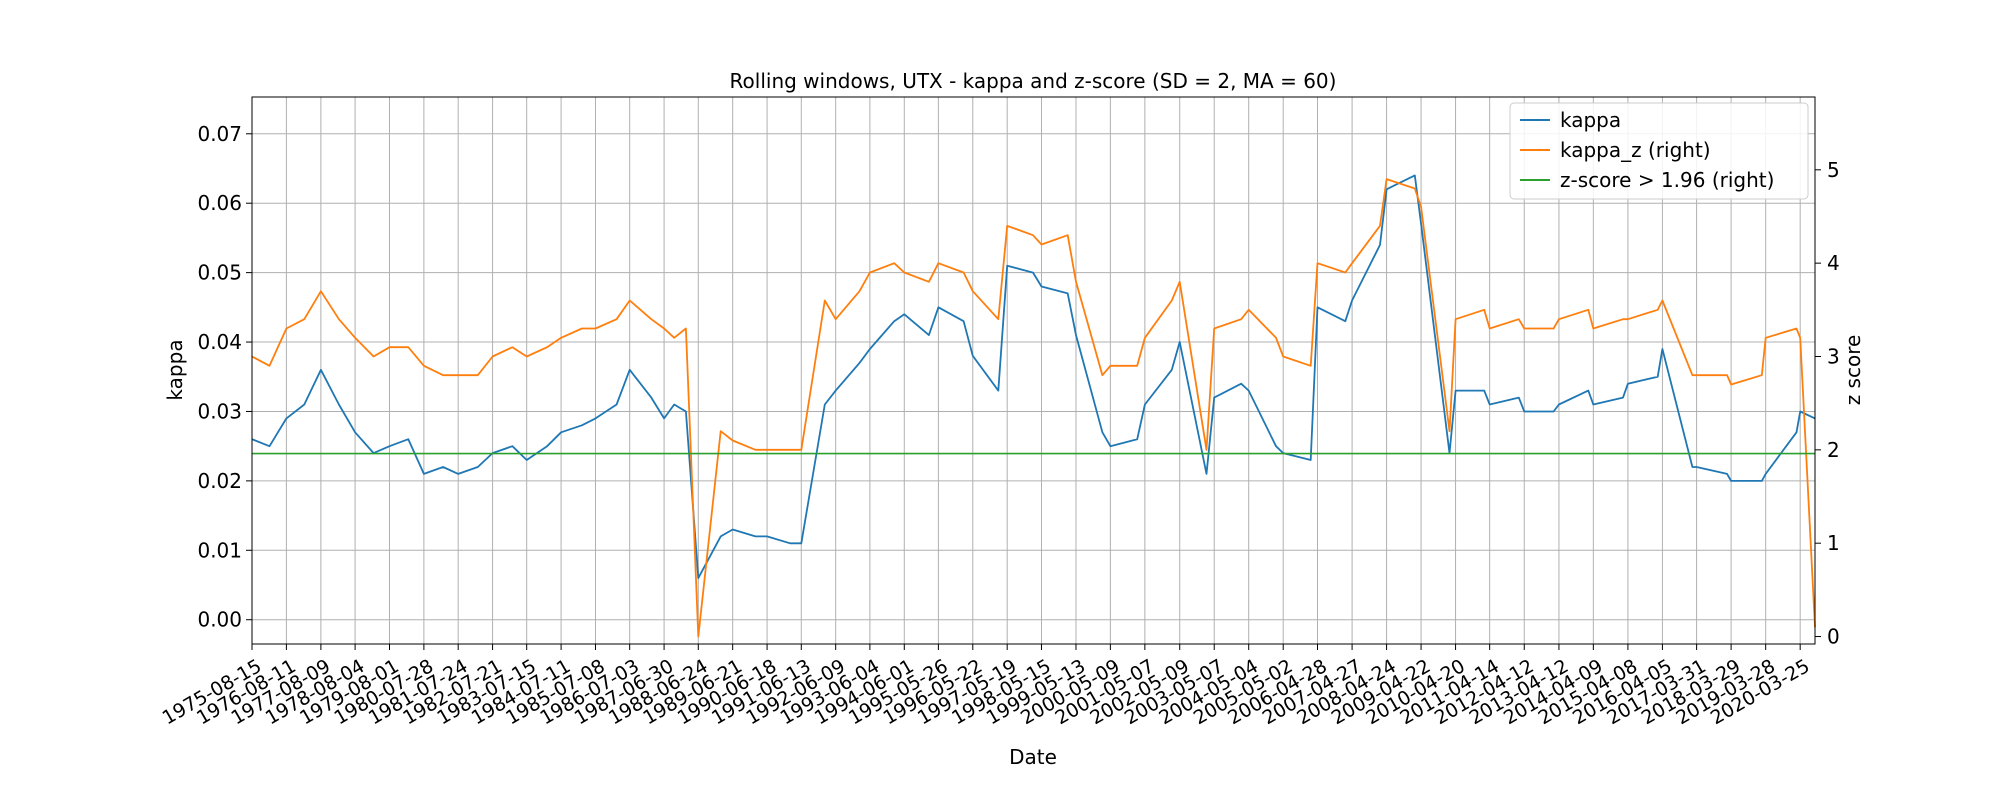 The image size is (2000, 800). I want to click on y-tick-label: 0.07, so click(219, 134).